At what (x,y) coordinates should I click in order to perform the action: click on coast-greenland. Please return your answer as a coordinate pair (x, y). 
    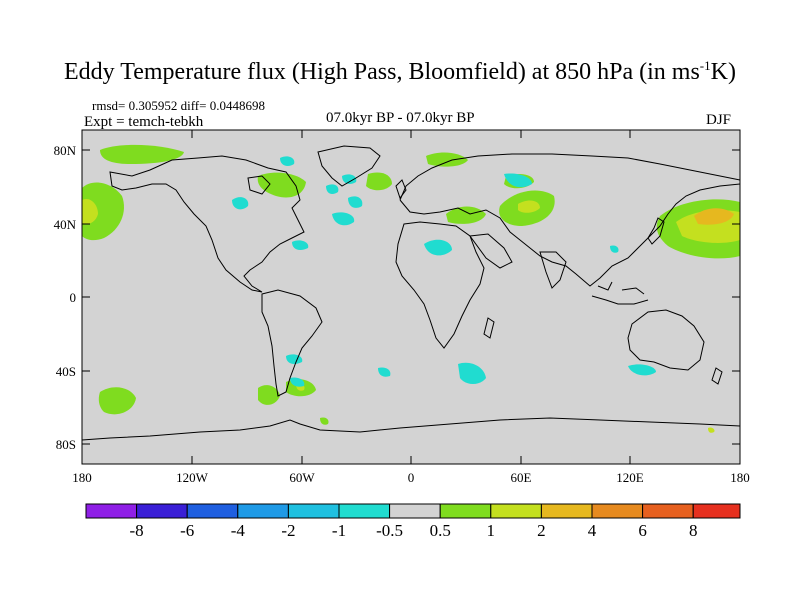
    Looking at the image, I should click on (349, 166).